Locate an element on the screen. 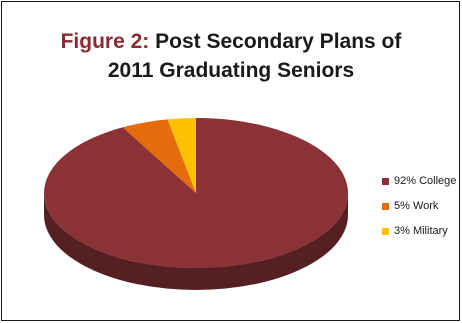 The height and width of the screenshot is (323, 462). pie-slice-work is located at coordinates (159, 156).